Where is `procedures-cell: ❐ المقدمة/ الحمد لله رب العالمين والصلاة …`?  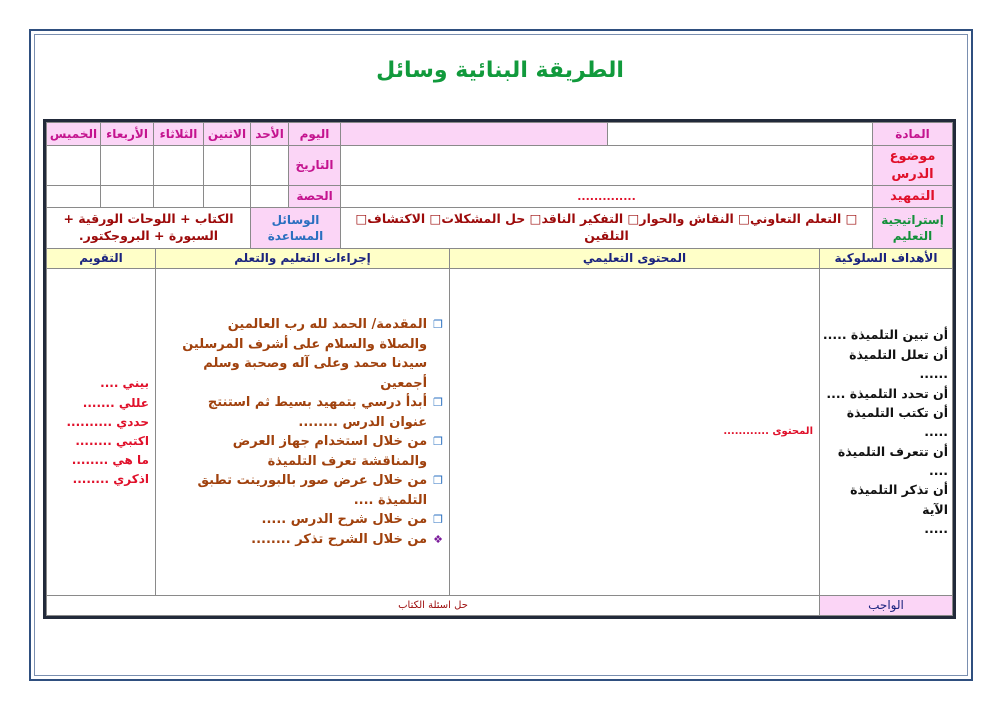 procedures-cell: ❐ المقدمة/ الحمد لله رب العالمين والصلاة … is located at coordinates (302, 432).